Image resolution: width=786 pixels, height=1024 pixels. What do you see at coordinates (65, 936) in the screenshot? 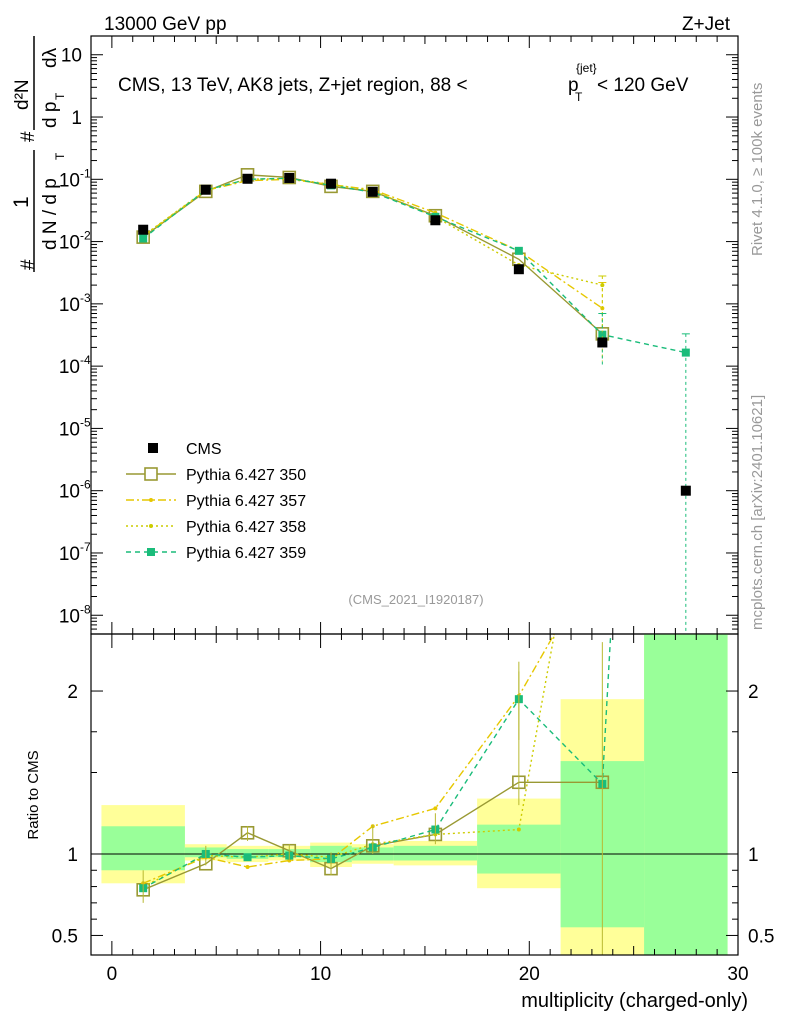
I see `ratio-ytick-label: 0.5` at bounding box center [65, 936].